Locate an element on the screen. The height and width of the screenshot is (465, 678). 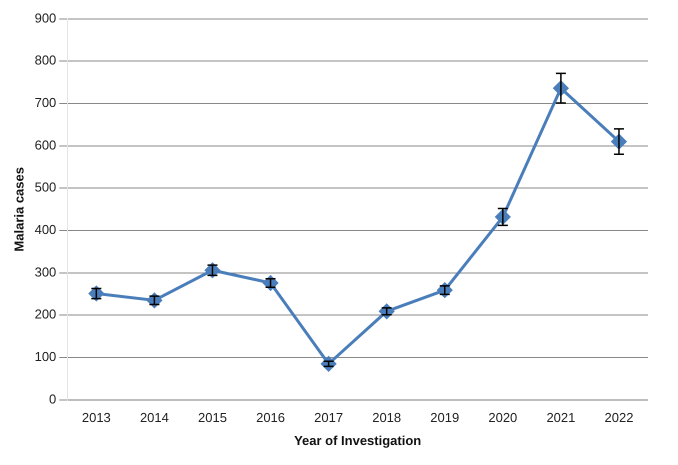
point is located at coordinates (386, 311).